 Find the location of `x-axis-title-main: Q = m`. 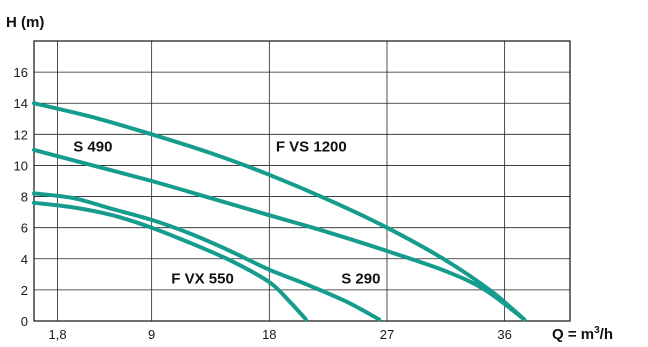

x-axis-title-main: Q = m is located at coordinates (573, 334).